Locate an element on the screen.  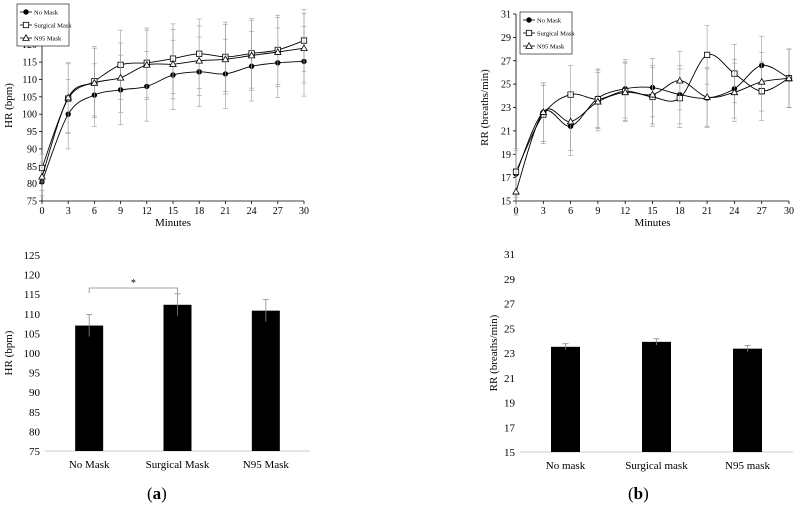
x-tick-label: 12 is located at coordinates (147, 211).